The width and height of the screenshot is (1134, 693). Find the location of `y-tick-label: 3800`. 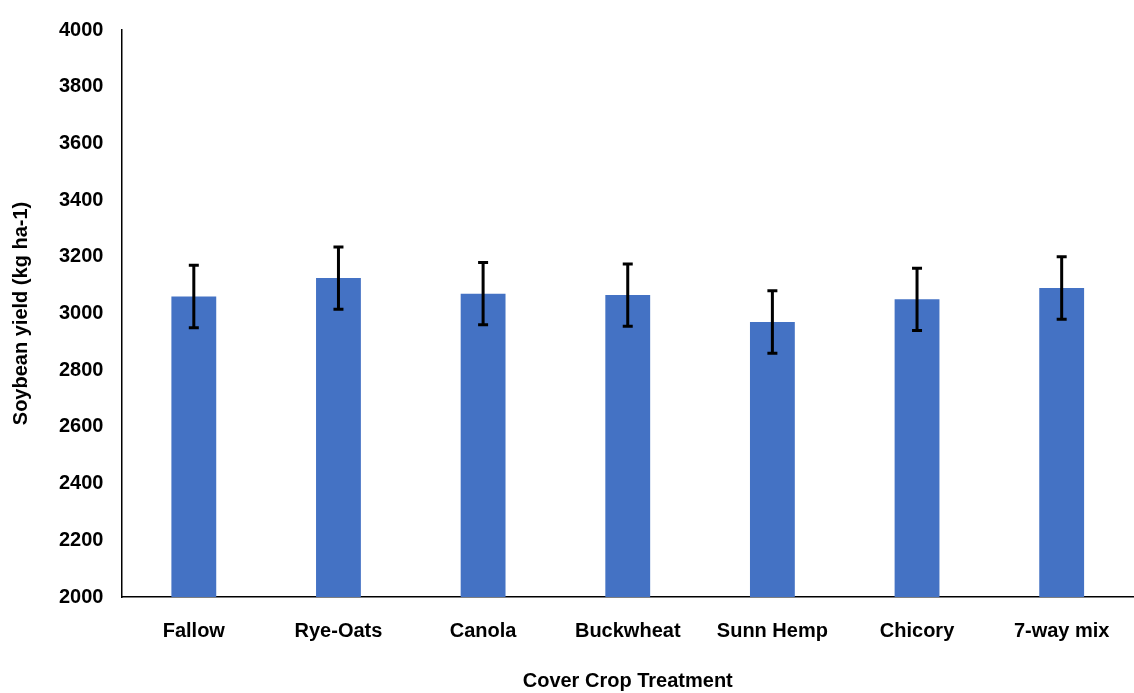

y-tick-label: 3800 is located at coordinates (81, 85).